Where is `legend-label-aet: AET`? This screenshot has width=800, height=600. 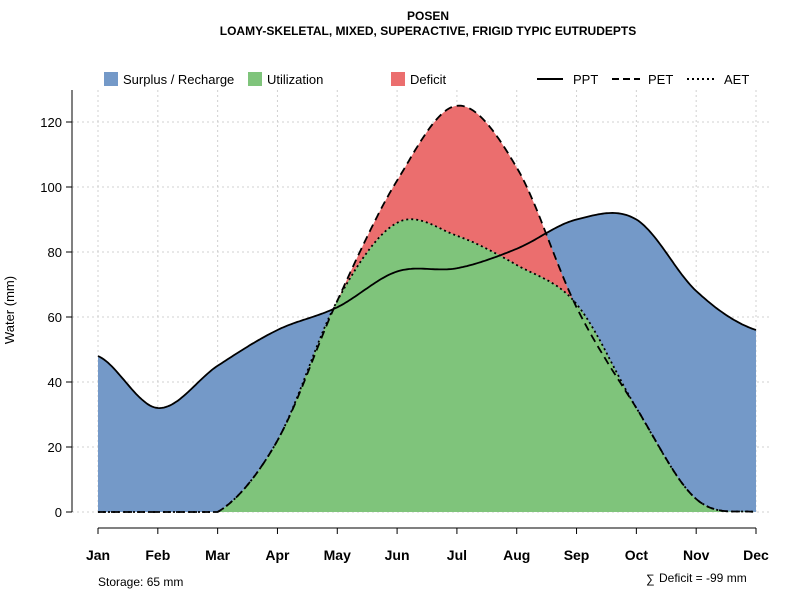
legend-label-aet: AET is located at coordinates (736, 79).